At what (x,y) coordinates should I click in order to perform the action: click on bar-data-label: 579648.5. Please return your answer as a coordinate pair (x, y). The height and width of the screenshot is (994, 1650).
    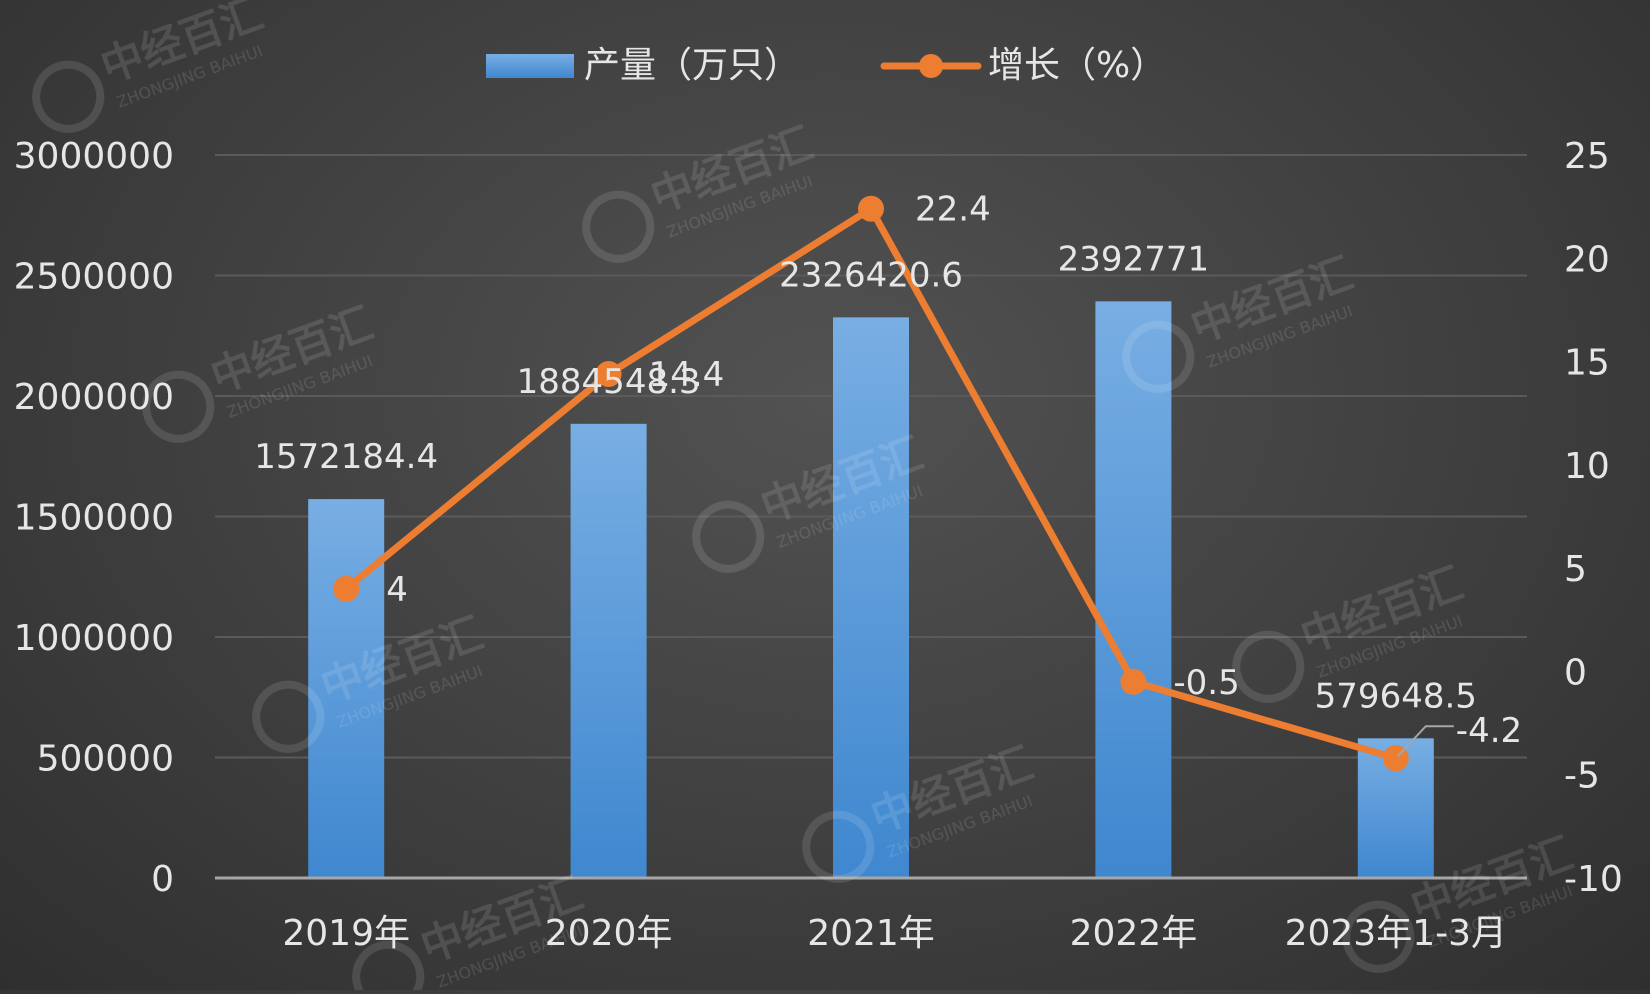
    Looking at the image, I should click on (1396, 696).